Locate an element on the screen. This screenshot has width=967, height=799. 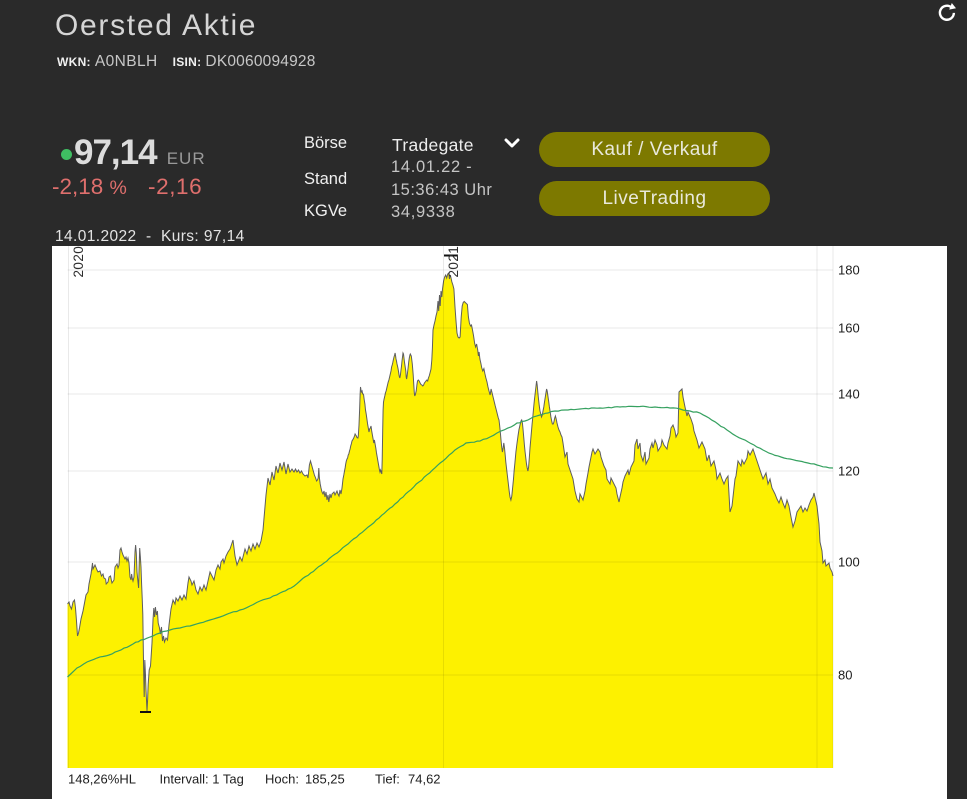
svg-text: 160 is located at coordinates (849, 328).